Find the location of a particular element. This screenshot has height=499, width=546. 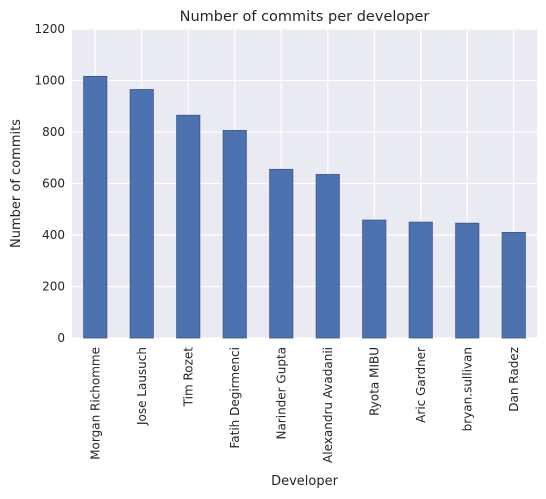

x-tick-label: Alexandru Avadanii is located at coordinates (328, 405).